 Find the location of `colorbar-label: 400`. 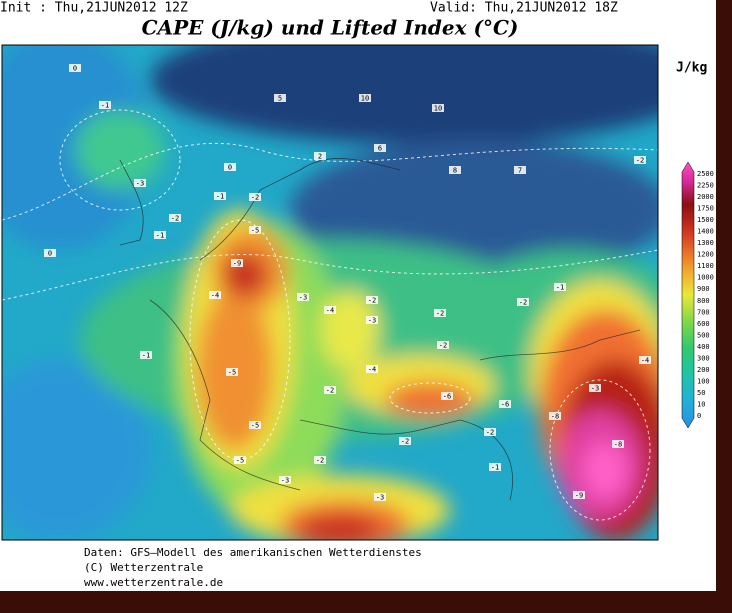

colorbar-label: 400 is located at coordinates (703, 347).